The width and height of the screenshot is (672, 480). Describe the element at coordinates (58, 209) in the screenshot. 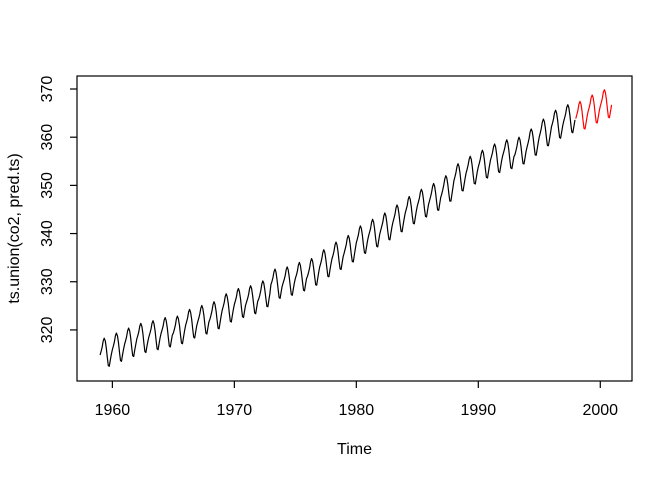

I see `y-axis: 320 330 340 350 360 370` at that location.